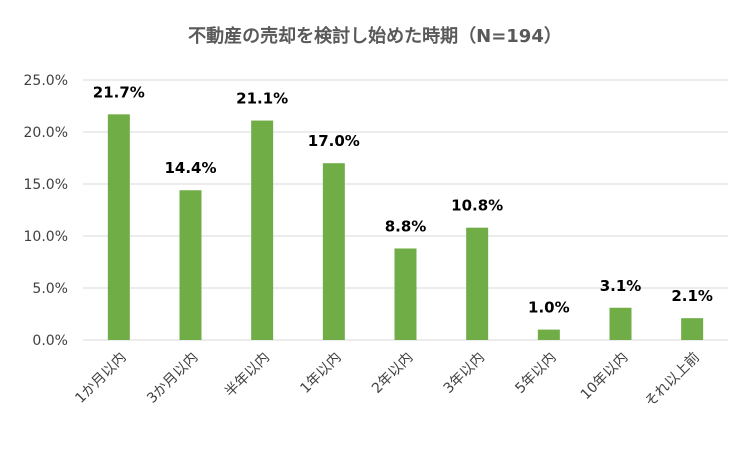 The width and height of the screenshot is (750, 450). I want to click on y-tick-label: 5.0%, so click(50, 289).